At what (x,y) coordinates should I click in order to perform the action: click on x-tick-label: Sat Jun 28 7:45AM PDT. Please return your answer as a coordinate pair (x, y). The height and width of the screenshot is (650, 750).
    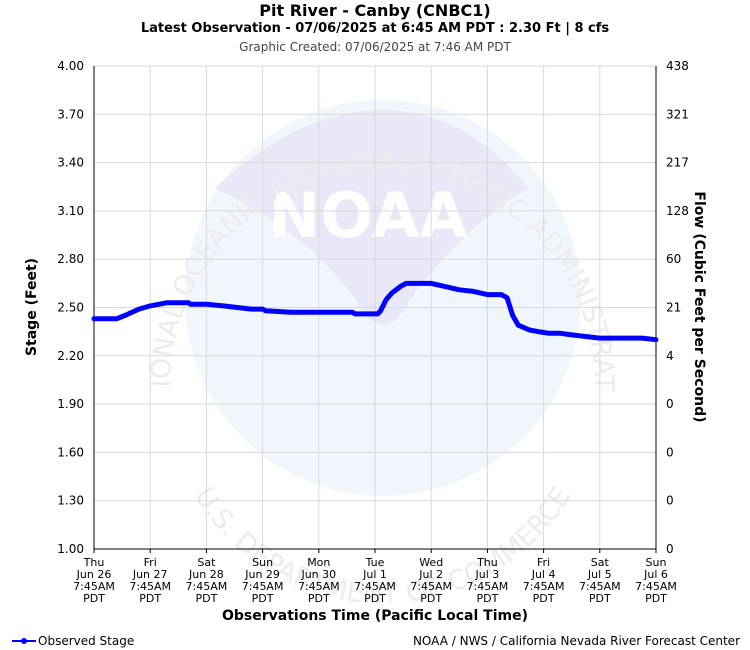
    Looking at the image, I should click on (207, 580).